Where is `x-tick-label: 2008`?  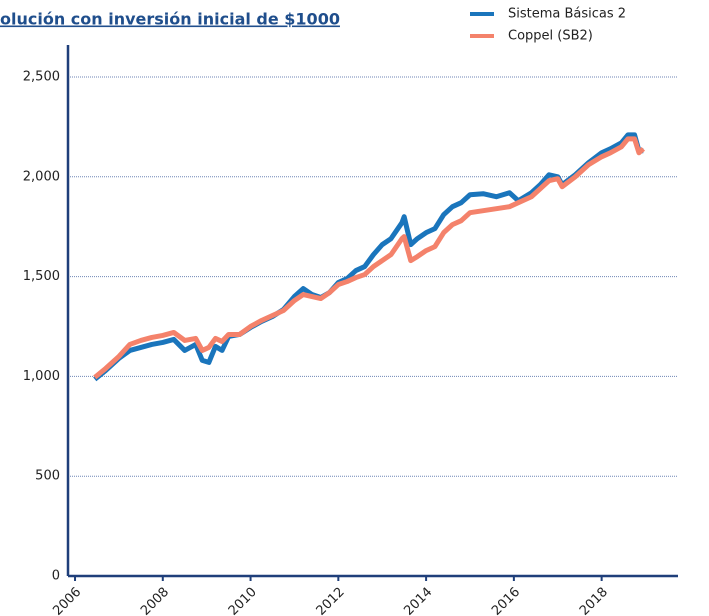
x-tick-label: 2008 is located at coordinates (155, 600).